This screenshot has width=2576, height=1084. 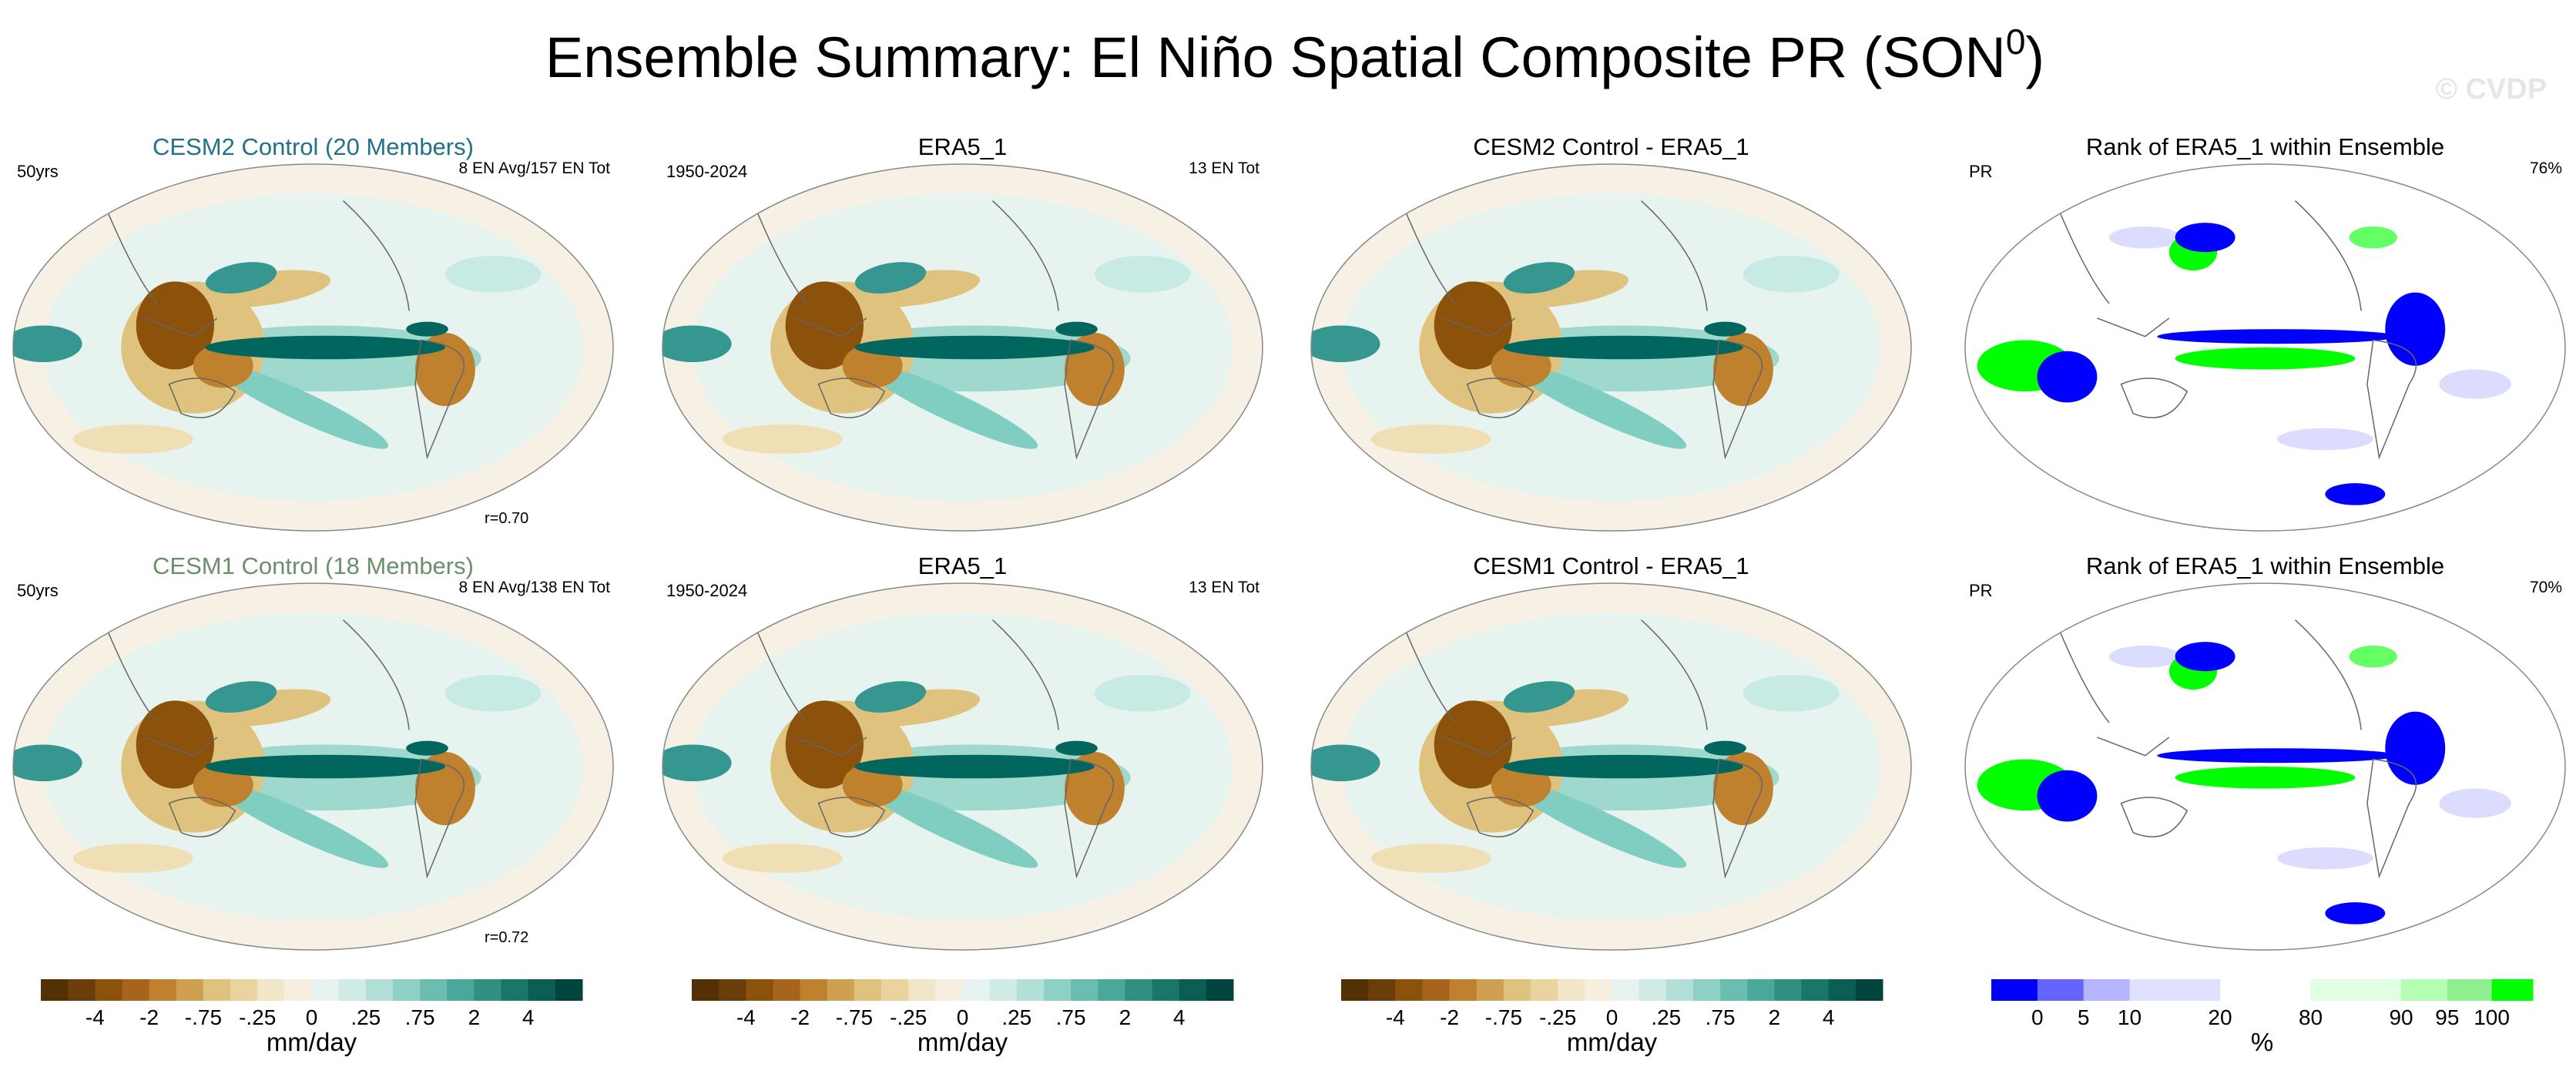 I want to click on colorbar-label: -.75, so click(x=1503, y=1017).